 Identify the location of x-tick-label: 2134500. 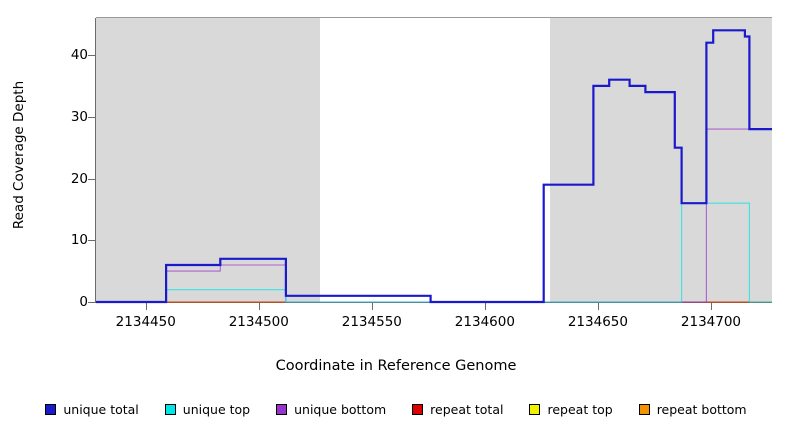
(258, 322).